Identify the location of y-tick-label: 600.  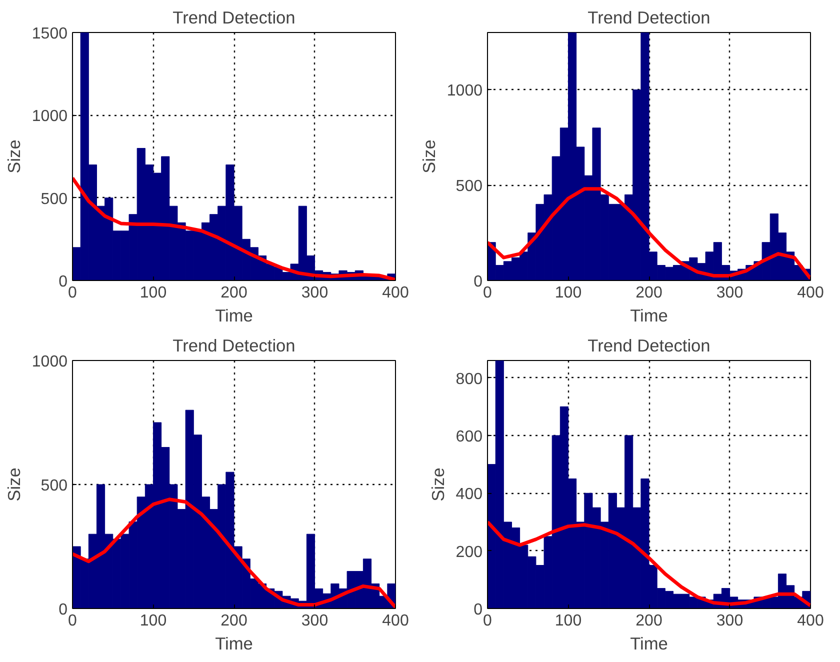
(469, 437).